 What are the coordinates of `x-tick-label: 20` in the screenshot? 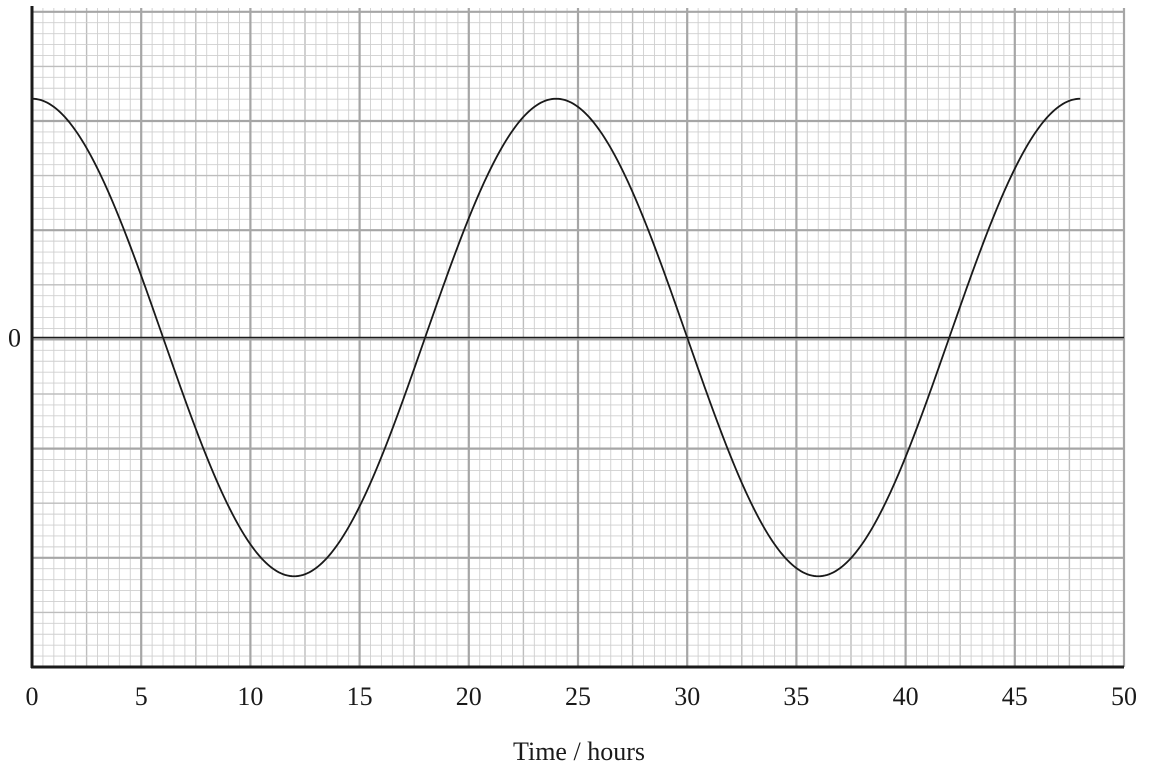 It's located at (469, 696).